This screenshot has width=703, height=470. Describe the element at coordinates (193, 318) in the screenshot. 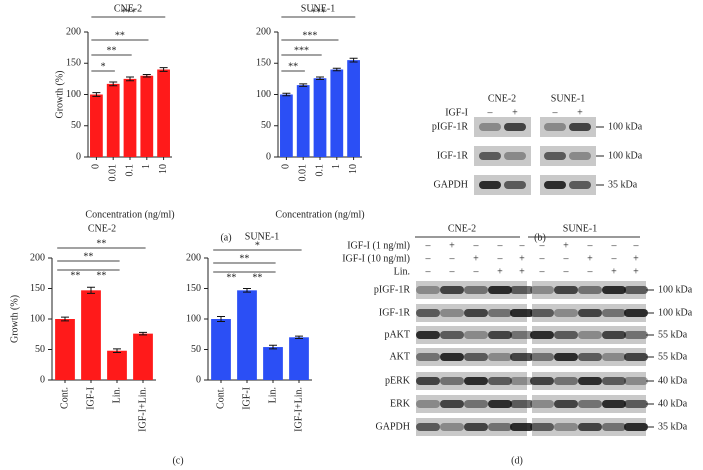

I see `y-tick-label: 100` at that location.